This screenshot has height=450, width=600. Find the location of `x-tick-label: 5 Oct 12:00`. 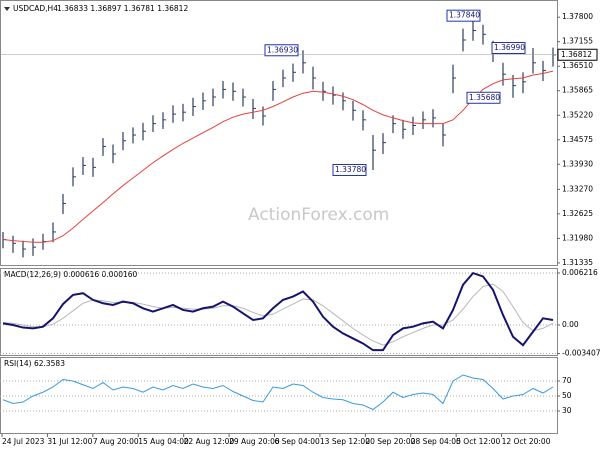

x-tick-label: 5 Oct 12:00 is located at coordinates (478, 441).